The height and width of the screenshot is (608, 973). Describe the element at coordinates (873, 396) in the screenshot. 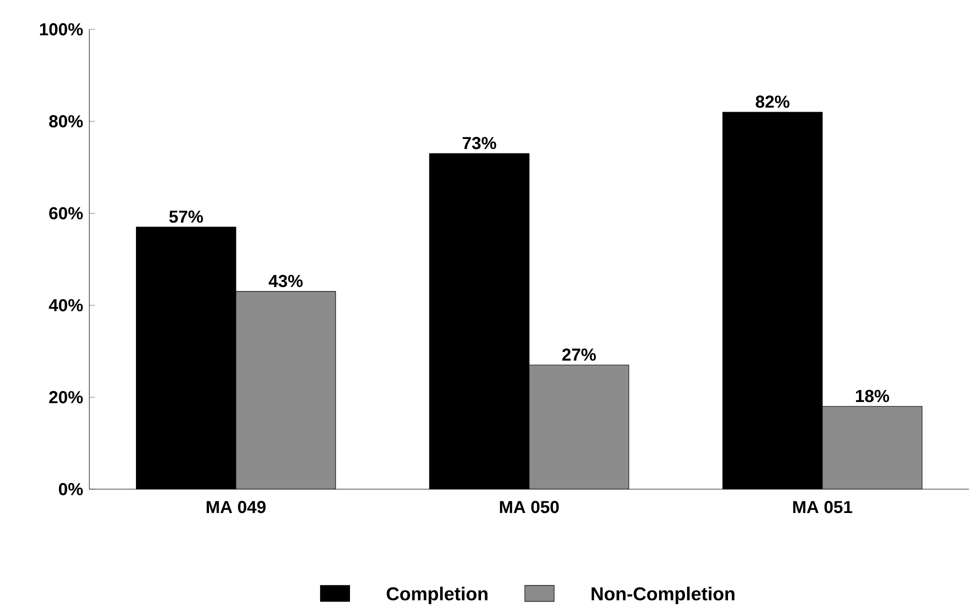

I see `data-label: 18%` at that location.